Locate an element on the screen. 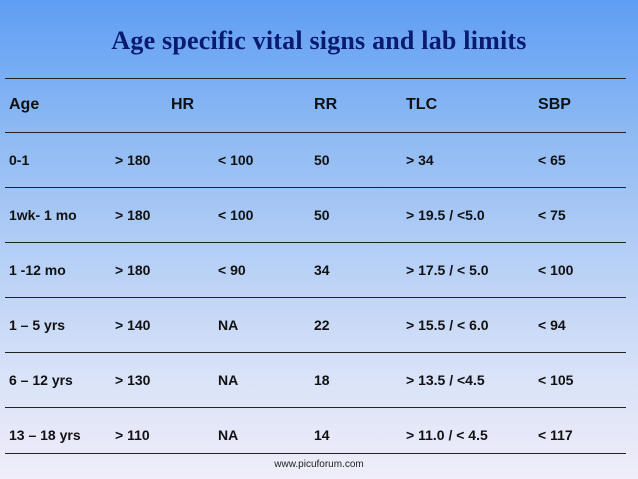 The height and width of the screenshot is (479, 638). cell-hr-high: > 140 is located at coordinates (133, 324).